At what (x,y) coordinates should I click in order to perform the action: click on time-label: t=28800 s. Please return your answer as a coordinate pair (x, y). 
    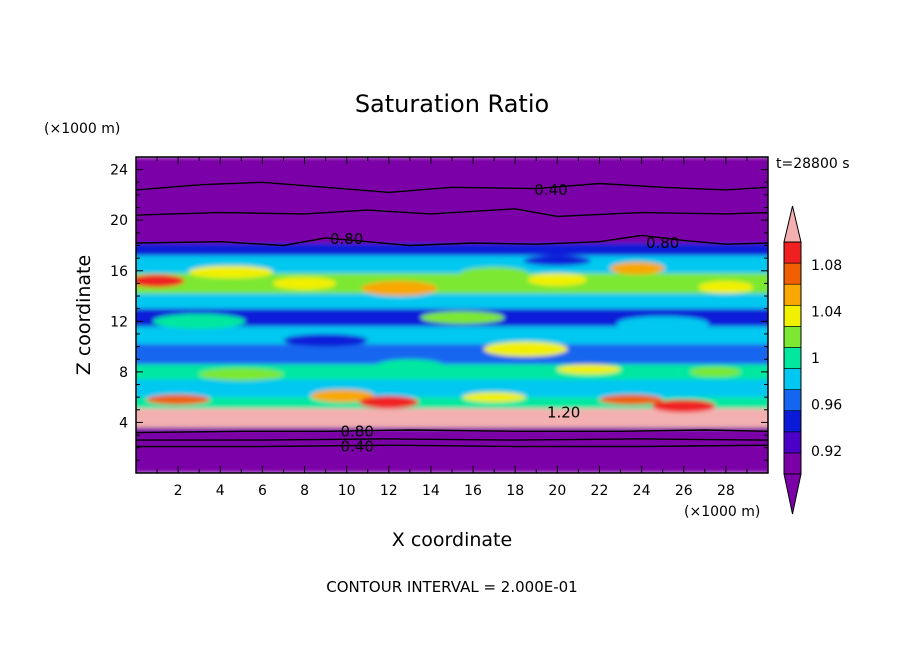
    Looking at the image, I should click on (813, 164).